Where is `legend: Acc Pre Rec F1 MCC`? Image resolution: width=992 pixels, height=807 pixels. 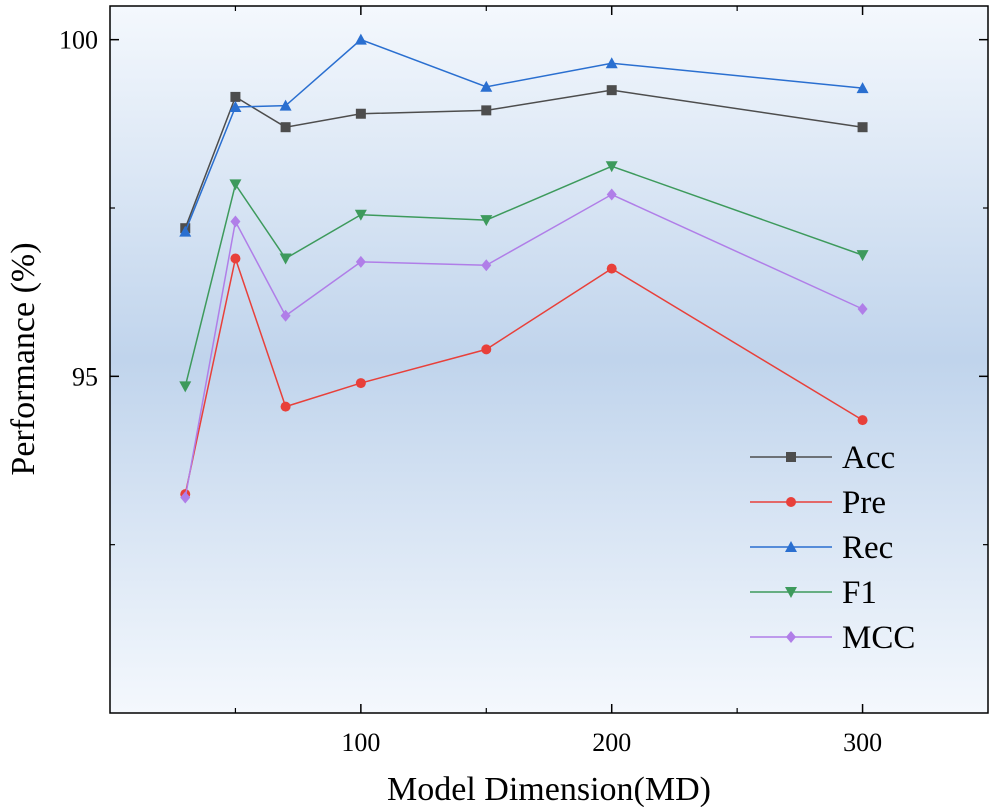 legend: Acc Pre Rec F1 MCC is located at coordinates (832, 548).